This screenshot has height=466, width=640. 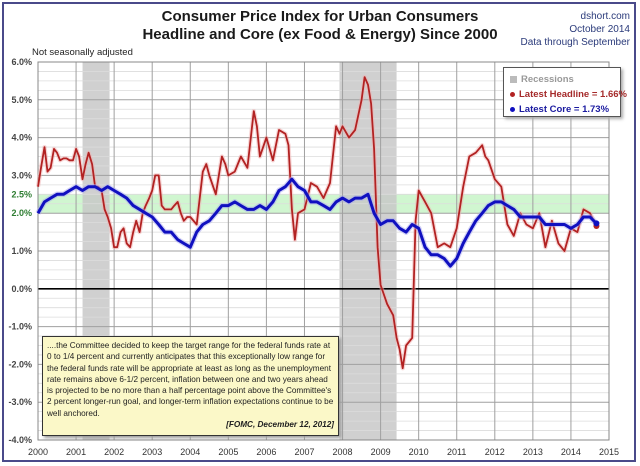 I want to click on source-label: dshort.com, so click(x=605, y=16).